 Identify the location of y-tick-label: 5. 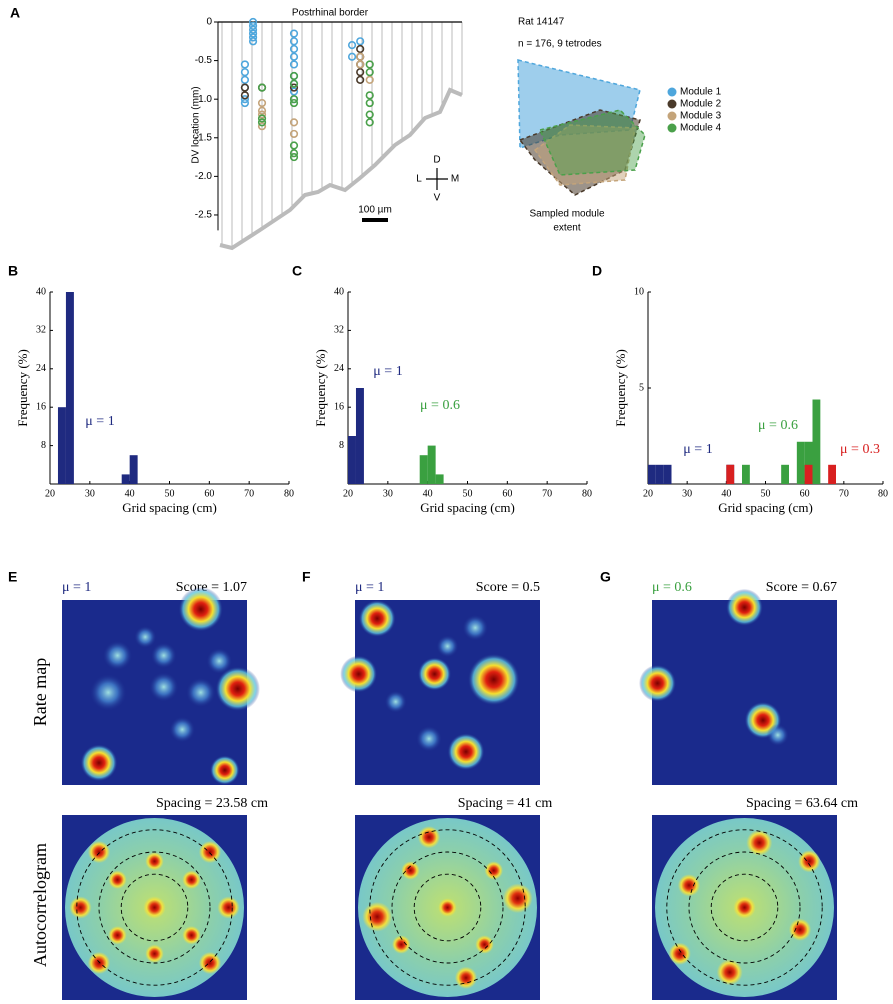
(641, 387).